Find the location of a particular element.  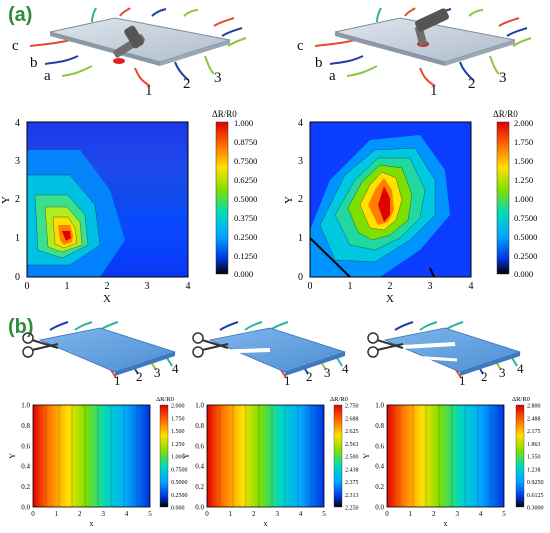

y-tick: 0.8 is located at coordinates (25, 426).